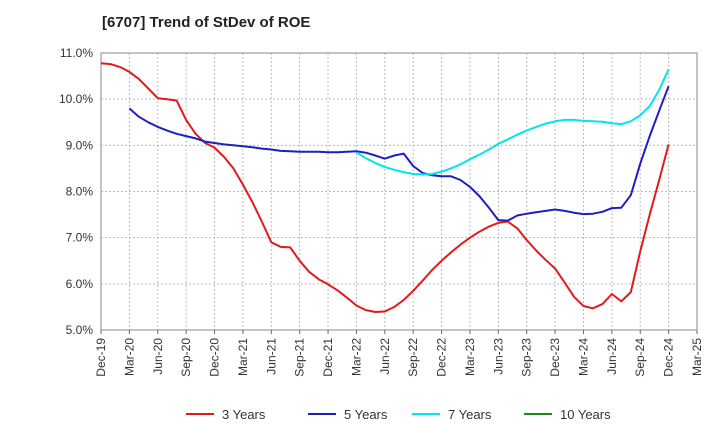  I want to click on series-line-7-years, so click(512, 122).